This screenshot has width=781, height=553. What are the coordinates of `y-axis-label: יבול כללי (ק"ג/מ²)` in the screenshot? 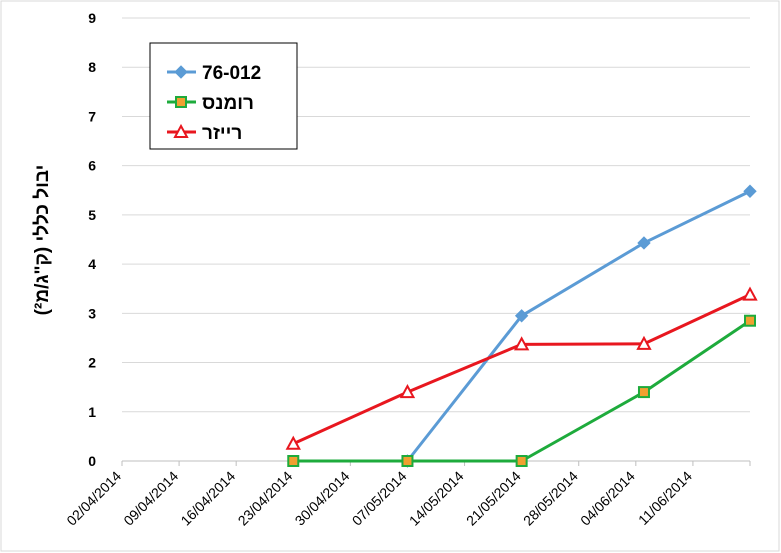 It's located at (42, 240).